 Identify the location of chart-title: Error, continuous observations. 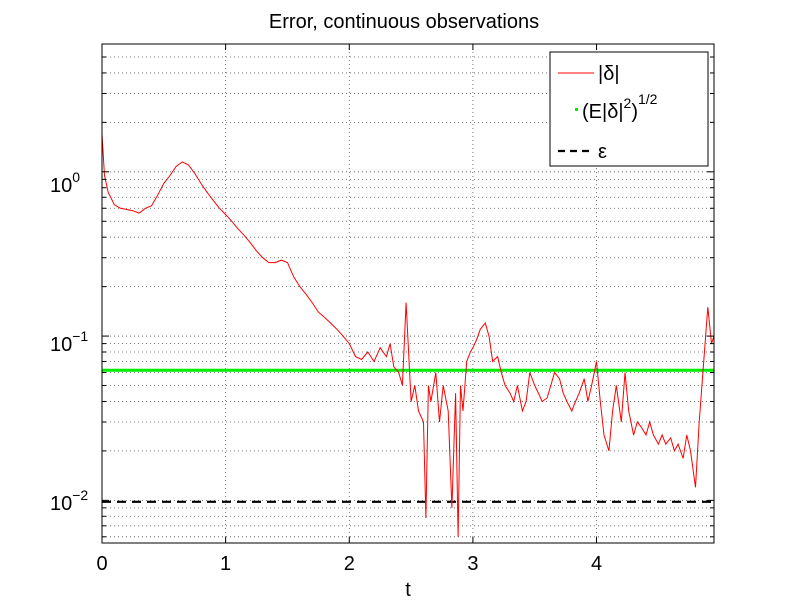
(404, 22).